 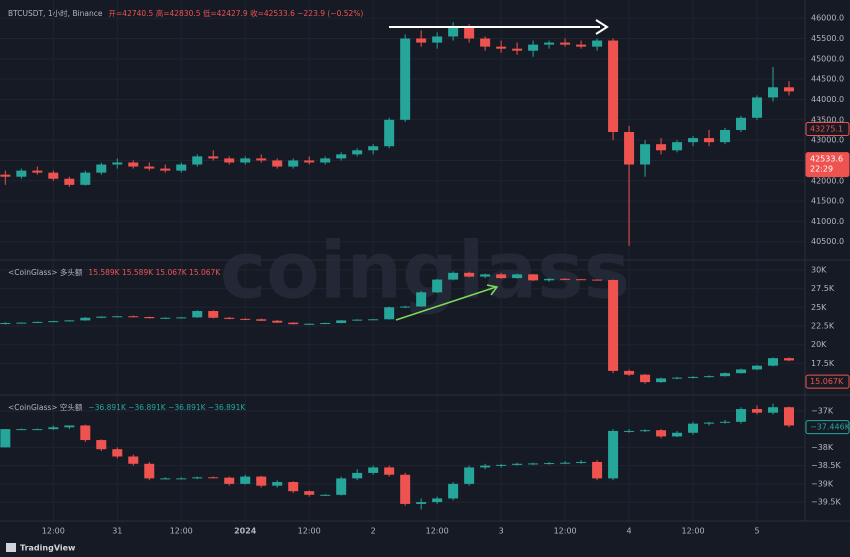 I want to click on y-tick-label: 41000.0, so click(x=827, y=221).